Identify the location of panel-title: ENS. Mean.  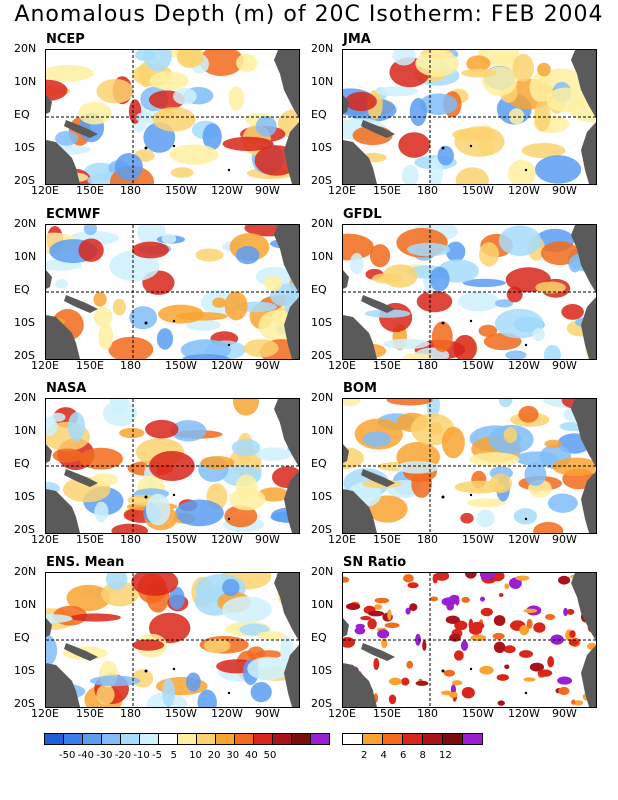
(85, 562).